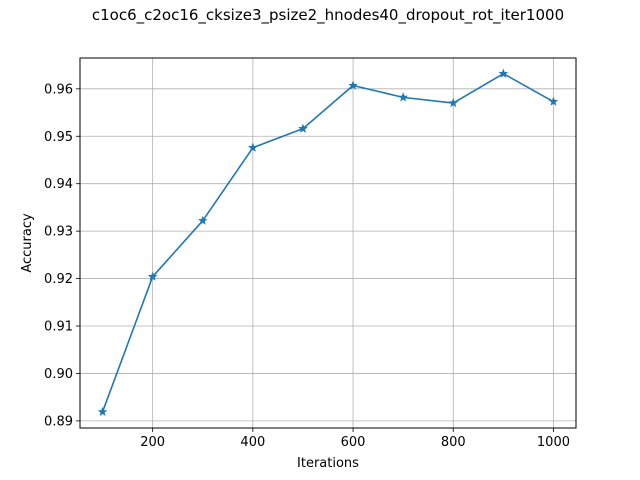 This screenshot has height=480, width=640. Describe the element at coordinates (553, 442) in the screenshot. I see `x-tick-label: 1000` at that location.